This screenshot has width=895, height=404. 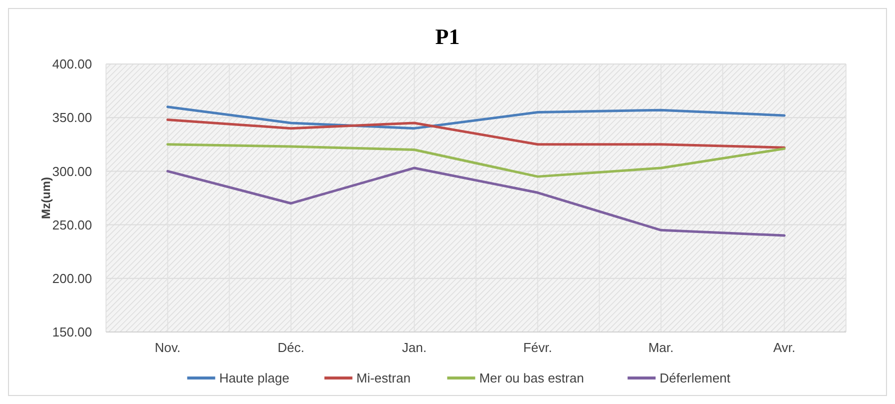 What do you see at coordinates (72, 224) in the screenshot?
I see `y-tick-label: 250.00` at bounding box center [72, 224].